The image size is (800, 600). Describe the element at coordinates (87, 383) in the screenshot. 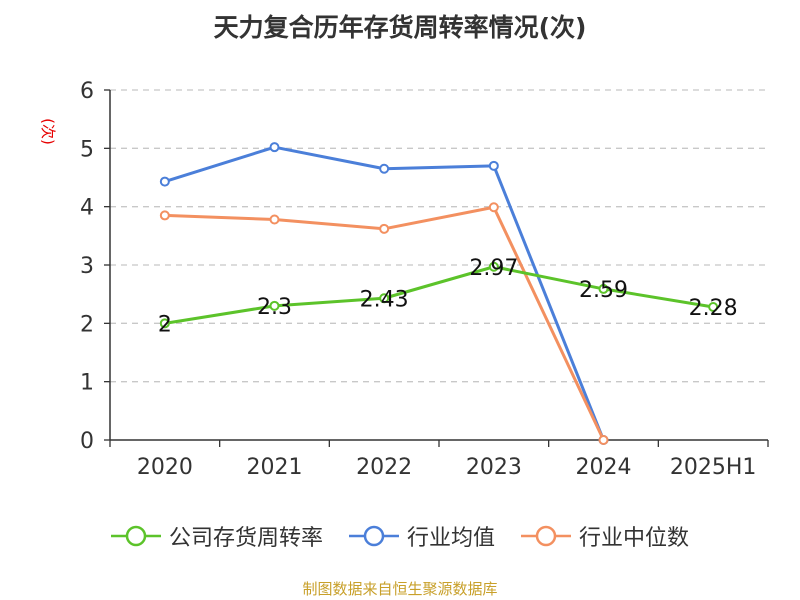

I see `y-tick-label: 1` at that location.